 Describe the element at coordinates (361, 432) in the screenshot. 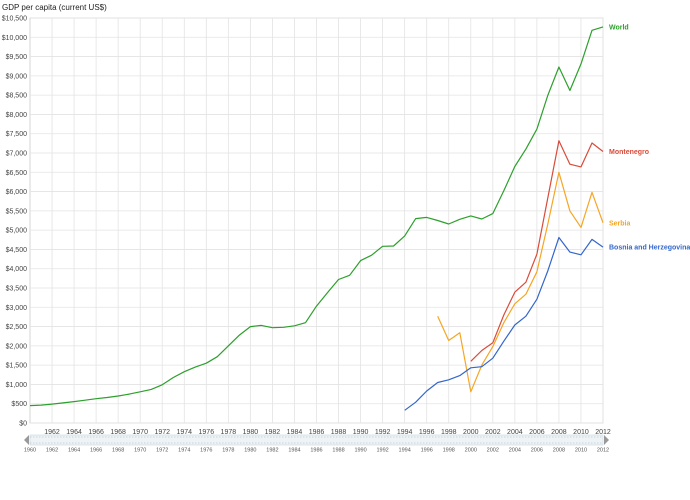

I see `x-tick-label: 1990` at that location.